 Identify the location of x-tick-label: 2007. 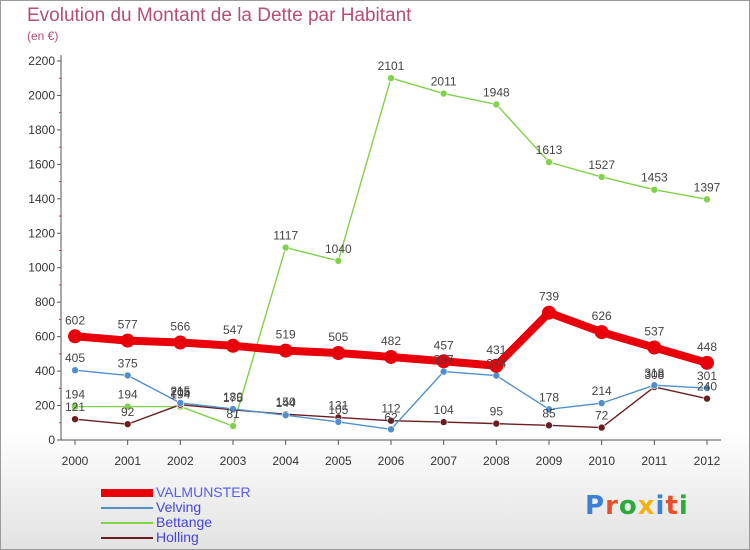
(443, 461).